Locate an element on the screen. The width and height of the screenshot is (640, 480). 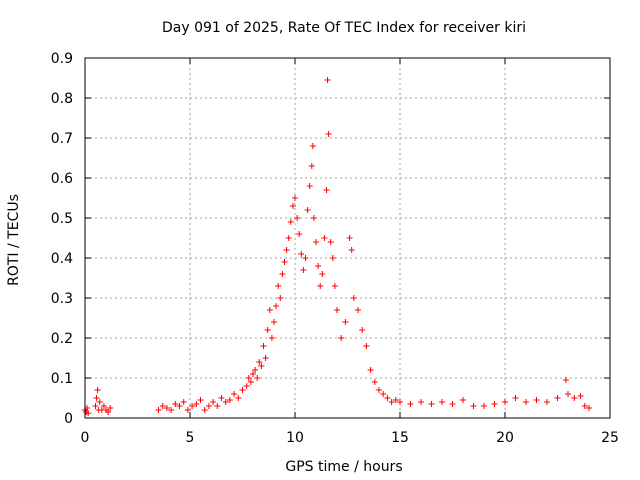
y-tick-label: 0.1 is located at coordinates (62, 379).